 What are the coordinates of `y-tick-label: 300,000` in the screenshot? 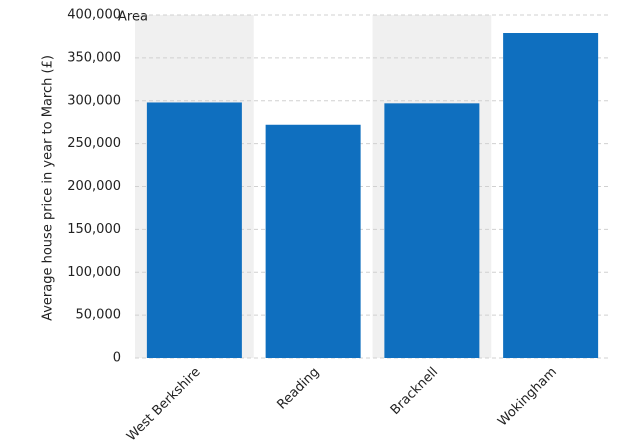 It's located at (94, 100).